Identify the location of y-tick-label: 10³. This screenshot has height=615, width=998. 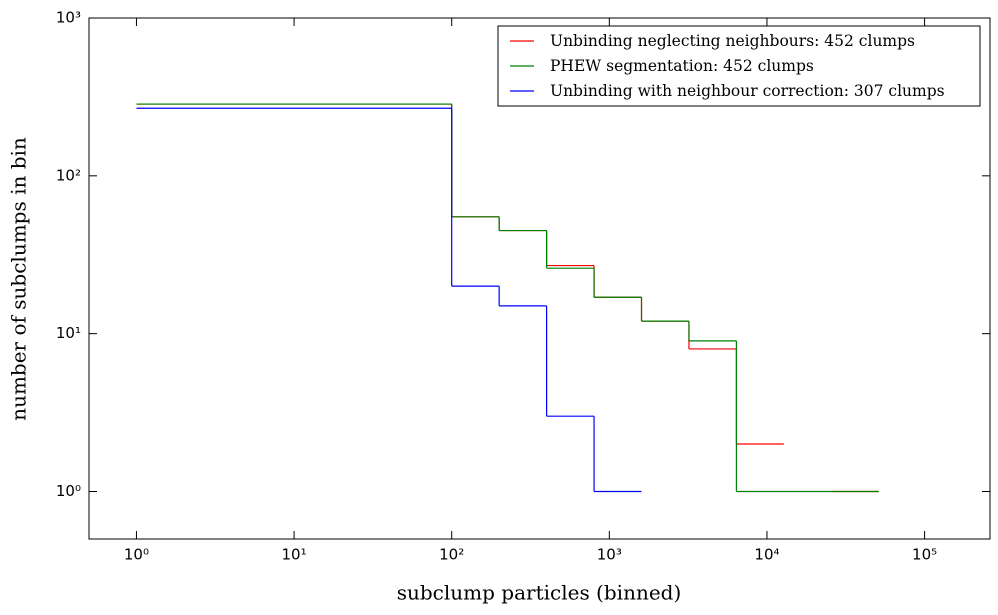
(68, 18).